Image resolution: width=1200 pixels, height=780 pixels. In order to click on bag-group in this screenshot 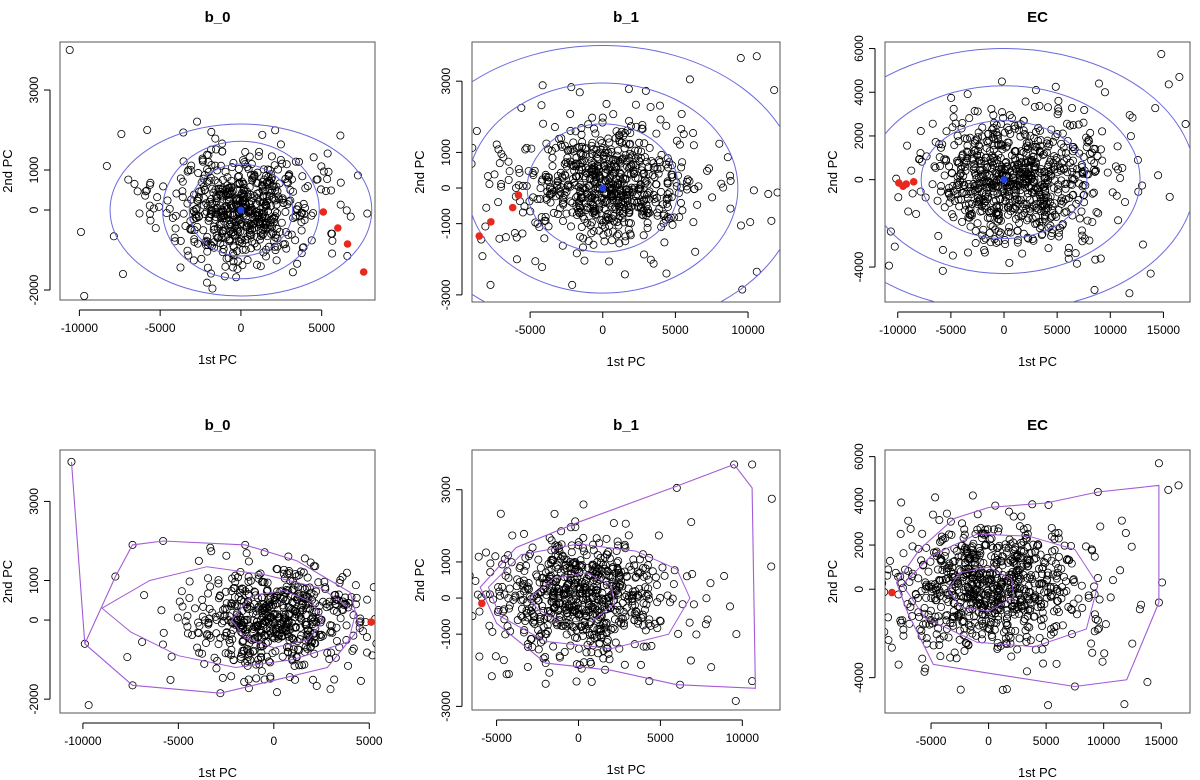, I will do `click(589, 596)`.